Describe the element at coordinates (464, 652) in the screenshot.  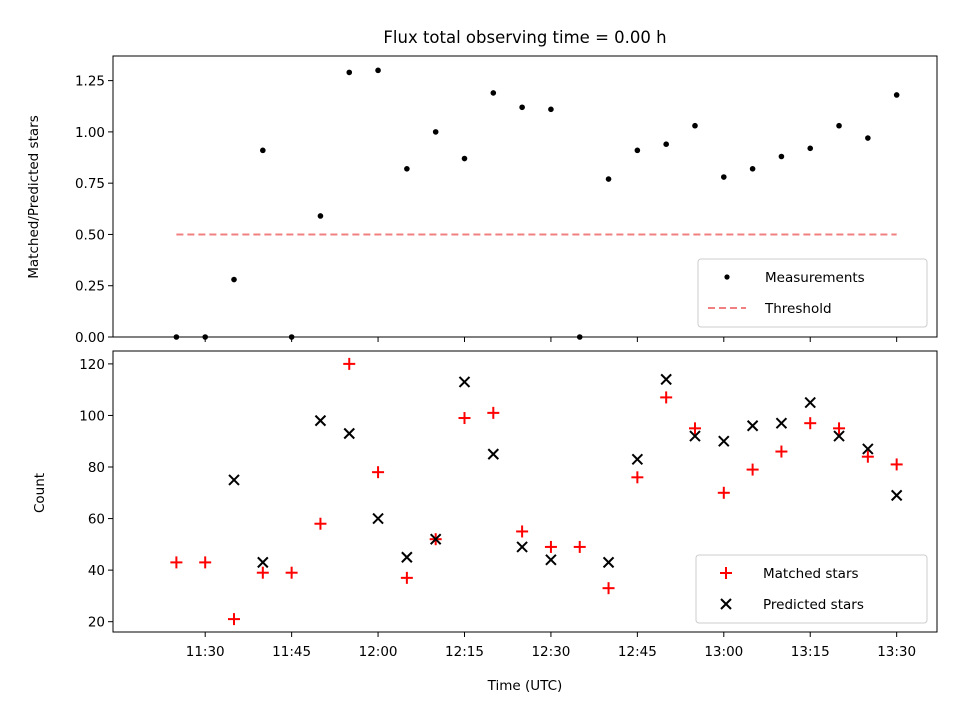
I see `bottom-x-tick-label: 12:15` at that location.